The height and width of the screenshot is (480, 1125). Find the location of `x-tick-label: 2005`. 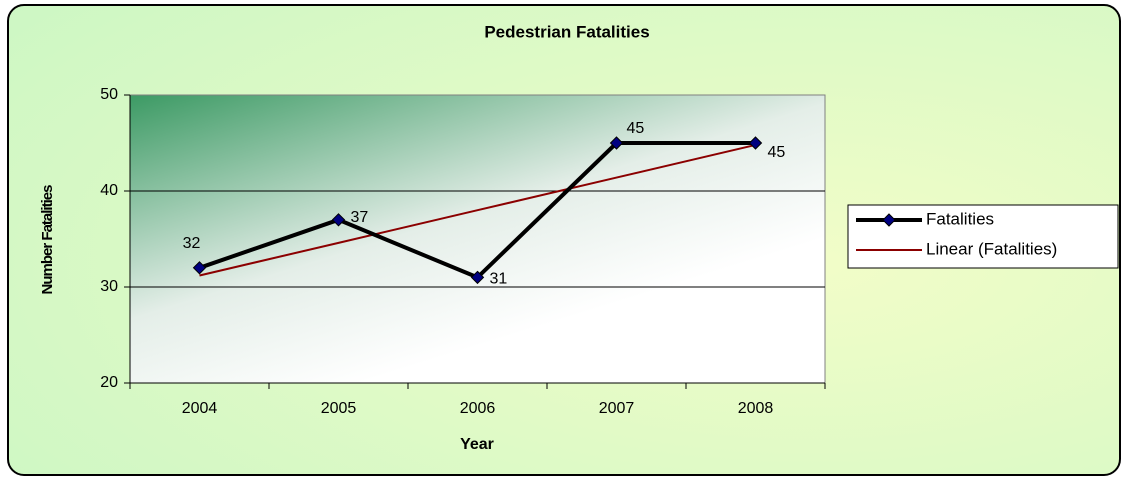

x-tick-label: 2005 is located at coordinates (339, 408).